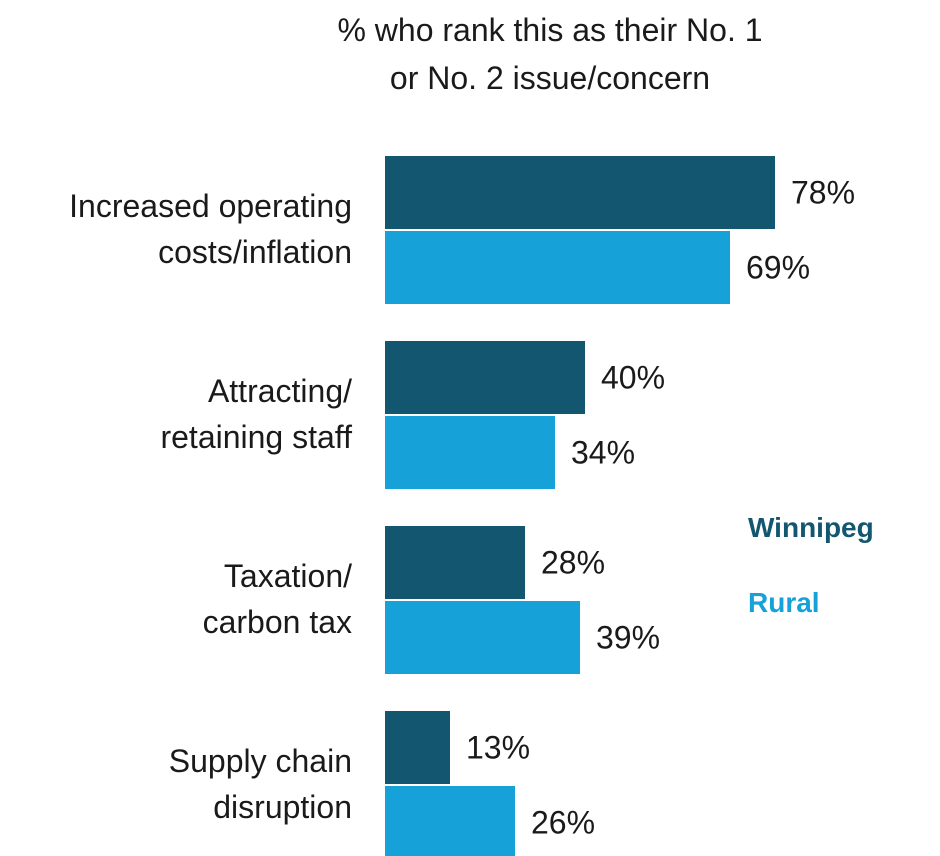  What do you see at coordinates (778, 268) in the screenshot?
I see `data-label: 69%` at bounding box center [778, 268].